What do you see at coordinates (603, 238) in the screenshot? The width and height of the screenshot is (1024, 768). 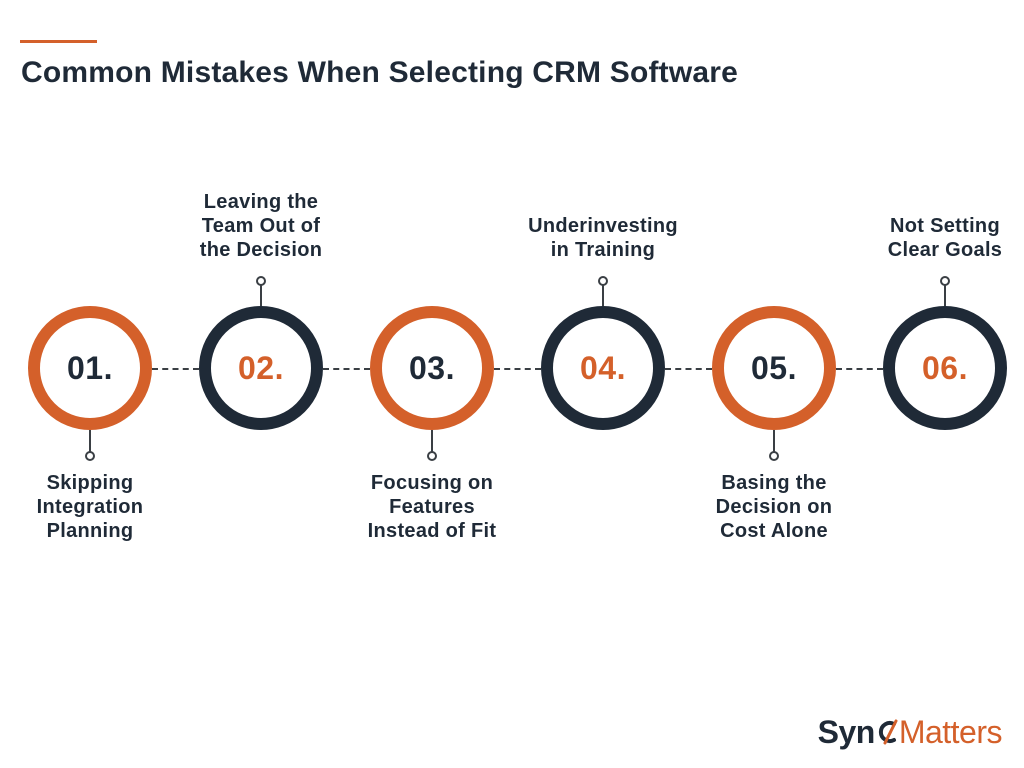 I see `step-label: Underinvesting in Training` at bounding box center [603, 238].